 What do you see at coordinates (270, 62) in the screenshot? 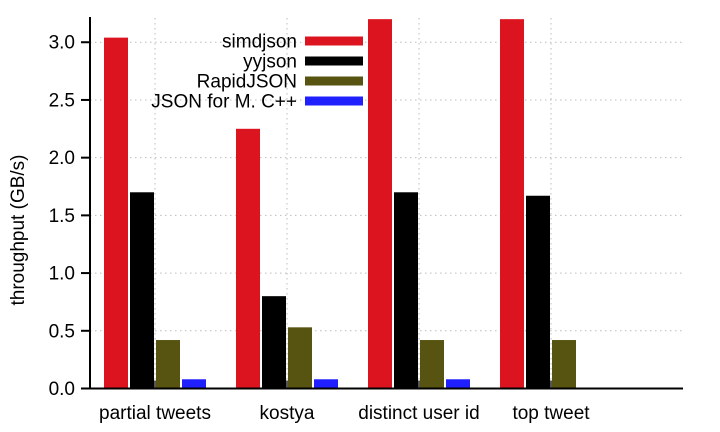
I see `legend-label: yyjson` at bounding box center [270, 62].